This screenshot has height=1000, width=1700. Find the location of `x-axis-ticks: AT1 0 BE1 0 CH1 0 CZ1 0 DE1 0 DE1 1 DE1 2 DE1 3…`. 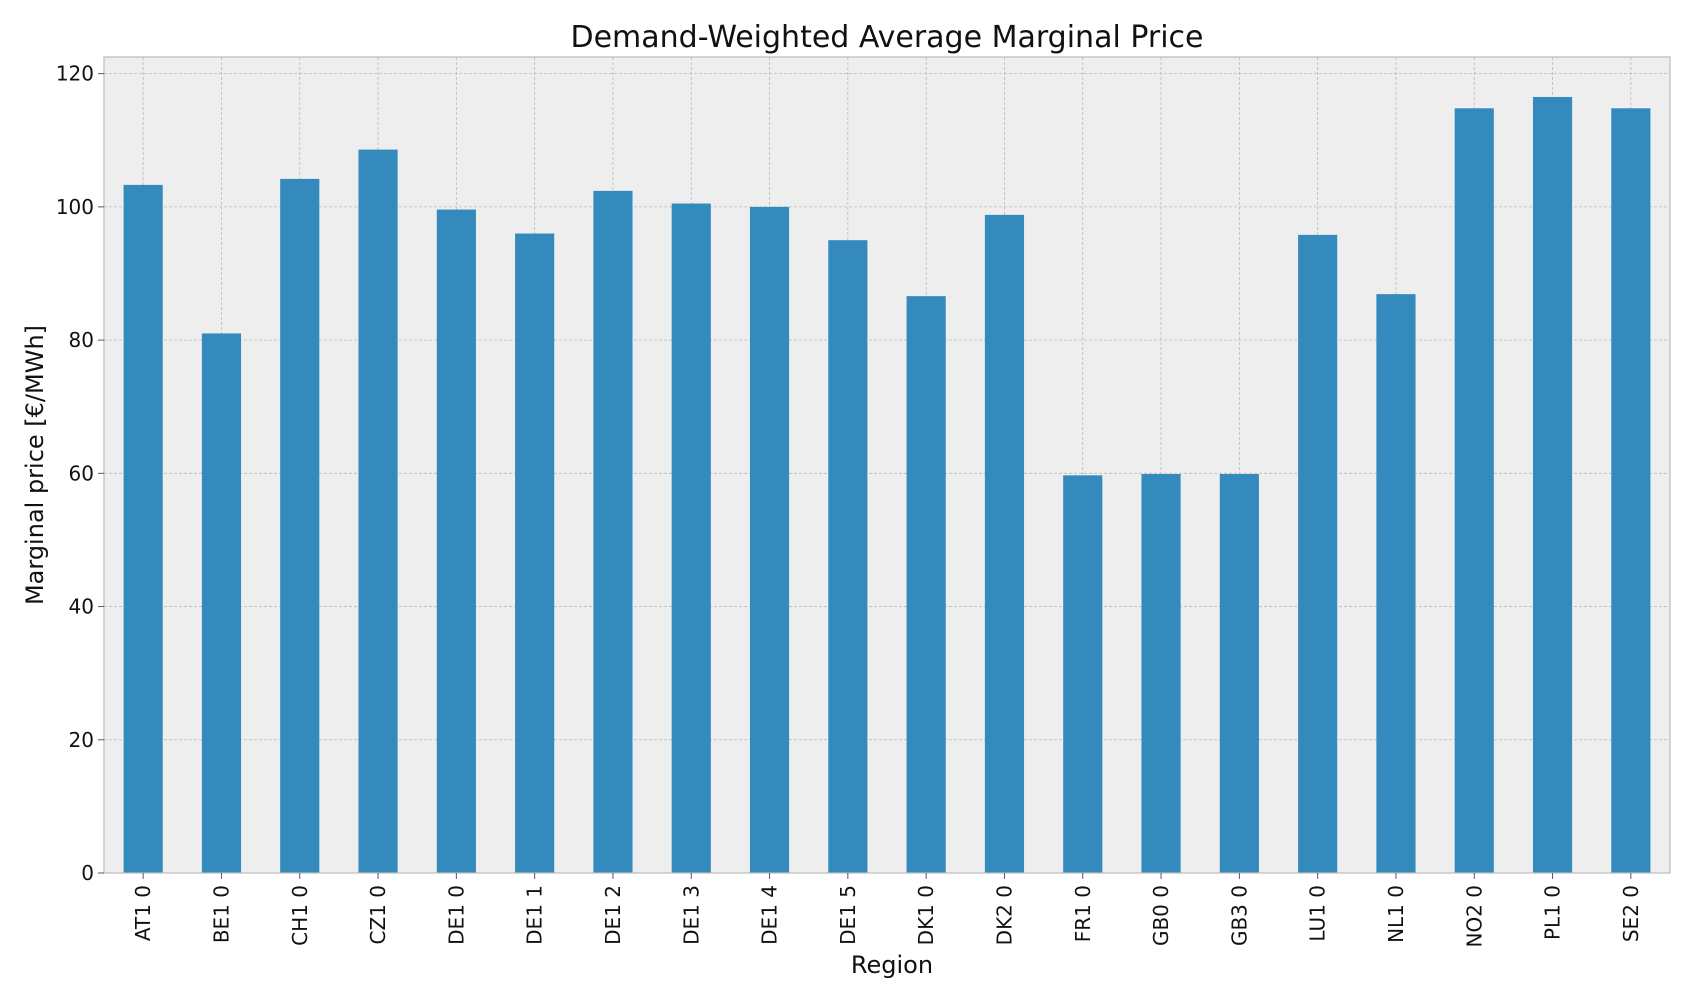

x-axis-ticks: AT1 0 BE1 0 CH1 0 CZ1 0 DE1 0 DE1 1 DE1 2 DE1 3… is located at coordinates (887, 910).